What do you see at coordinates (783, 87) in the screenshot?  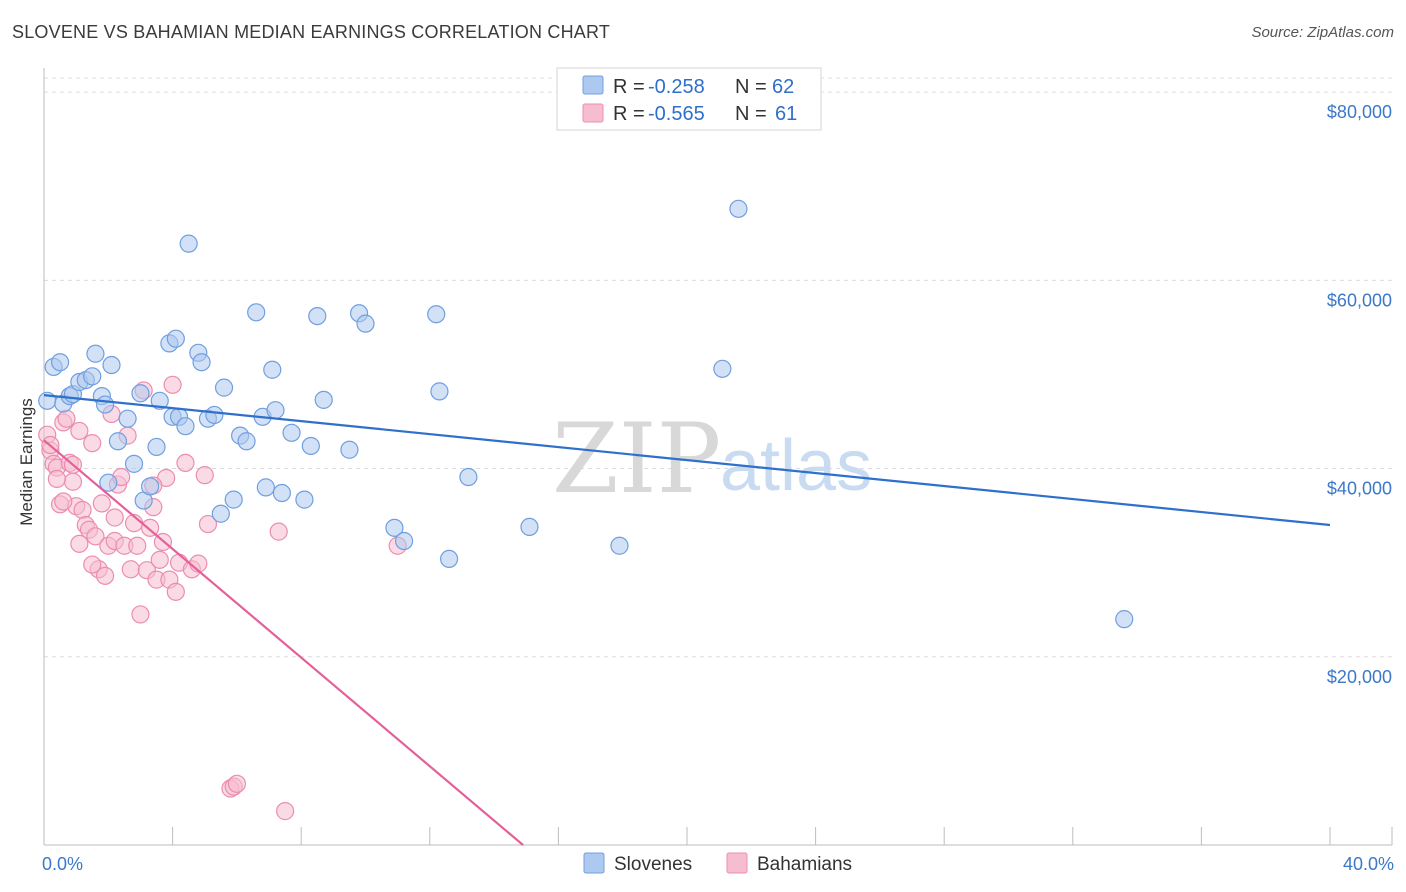 I see `legend-n-value-slovenes: 62` at bounding box center [783, 87].